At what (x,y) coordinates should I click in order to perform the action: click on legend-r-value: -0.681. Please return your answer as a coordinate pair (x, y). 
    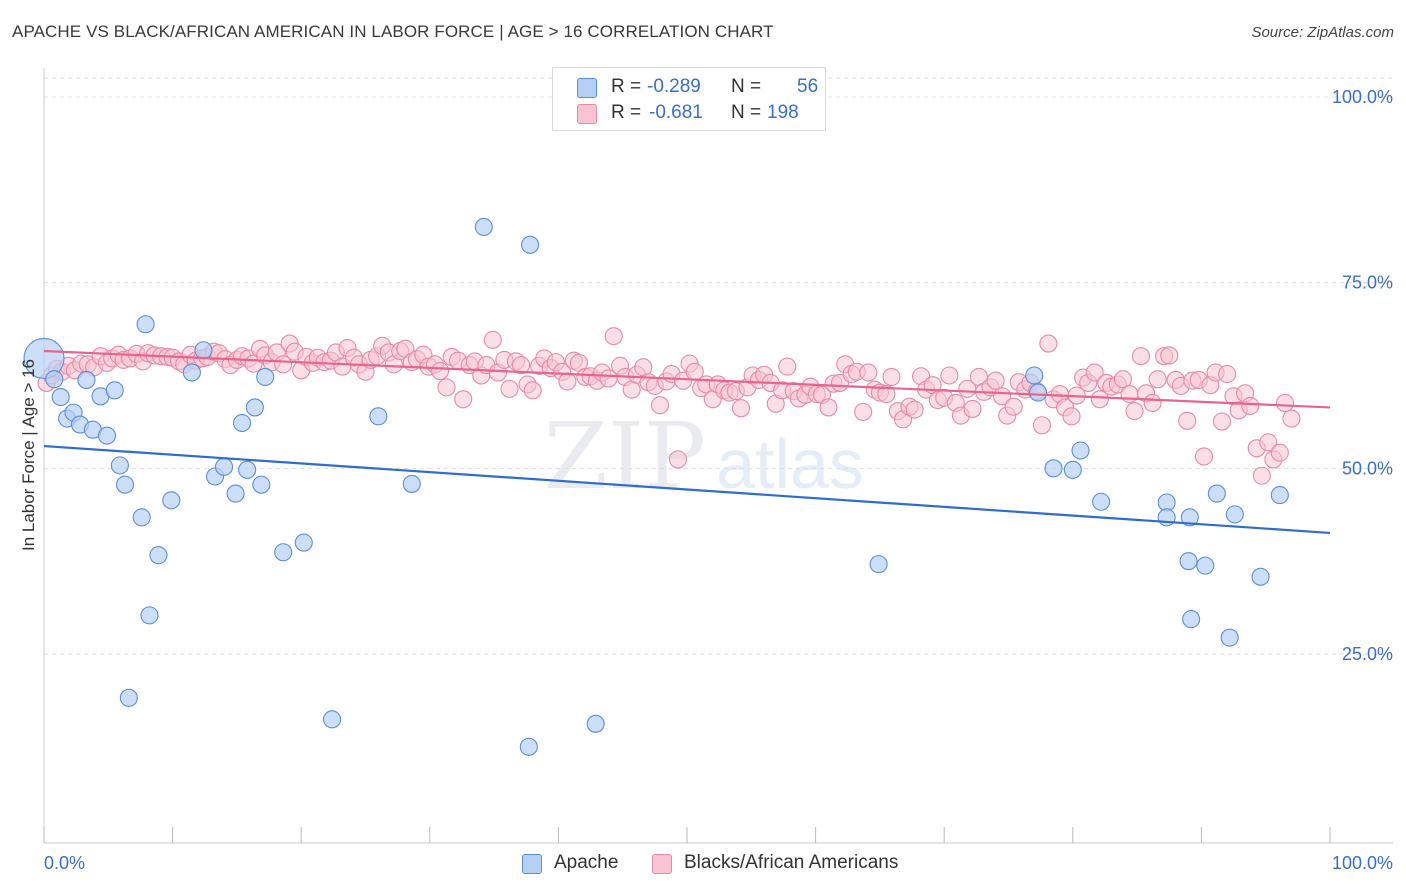
    Looking at the image, I should click on (676, 112).